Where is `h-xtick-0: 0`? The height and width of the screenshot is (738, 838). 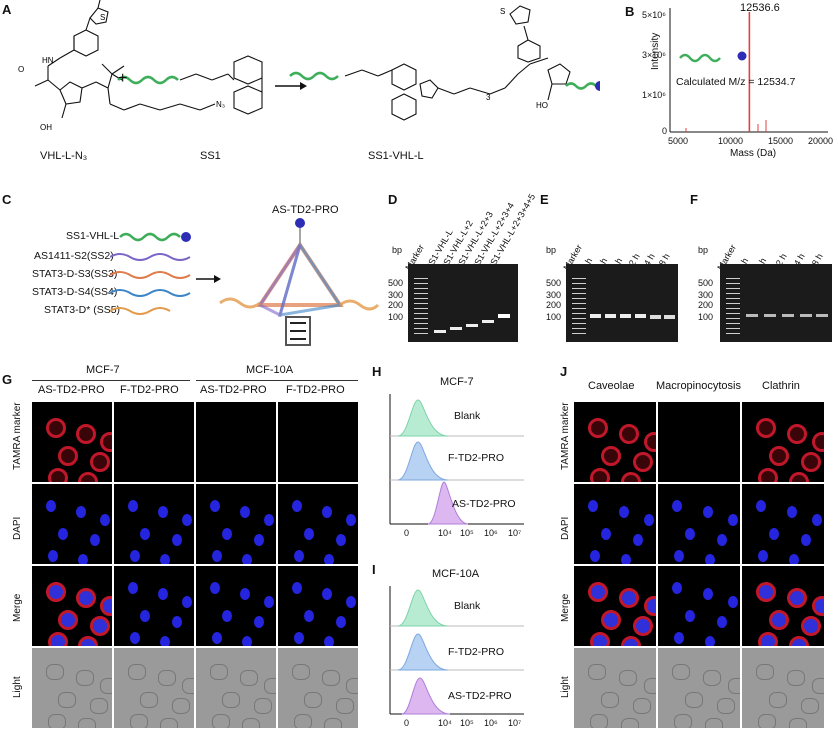
h-xtick-0: 0 is located at coordinates (407, 533).